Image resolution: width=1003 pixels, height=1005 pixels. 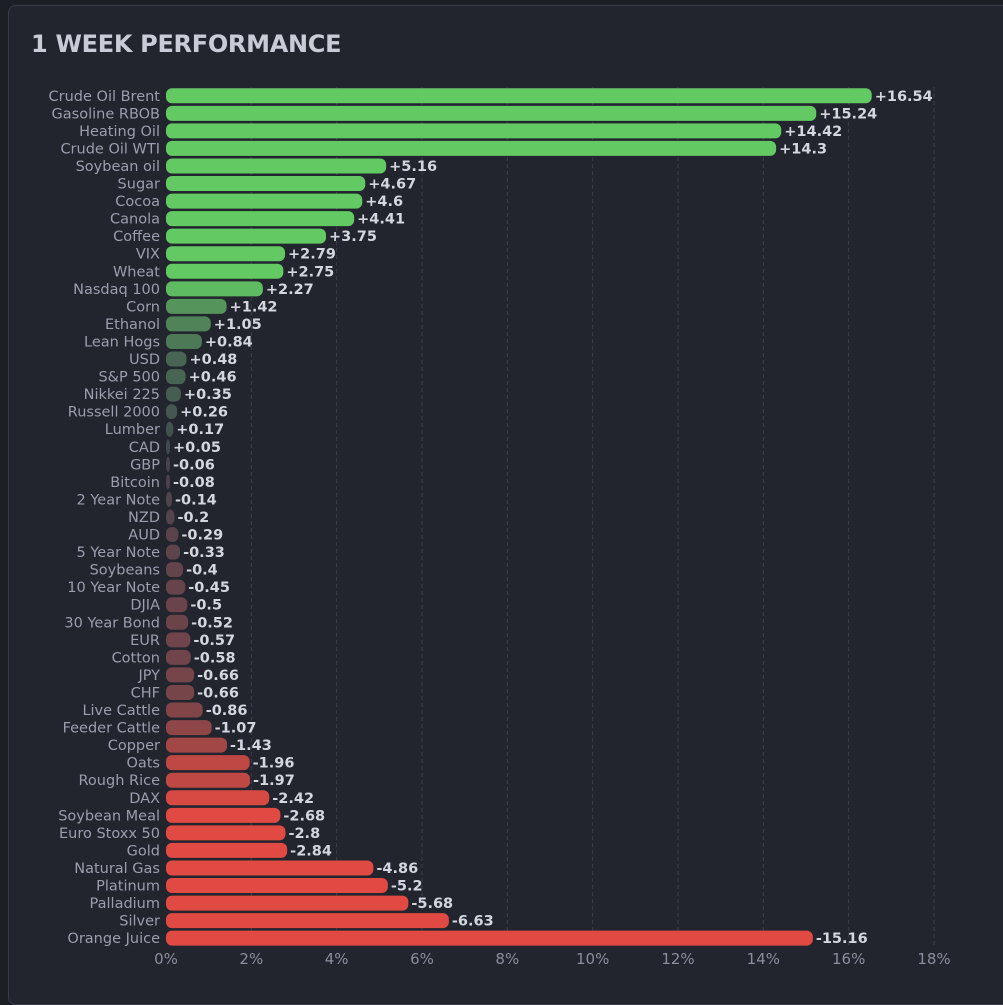 I want to click on x-tick-label: 6%, so click(x=422, y=959).